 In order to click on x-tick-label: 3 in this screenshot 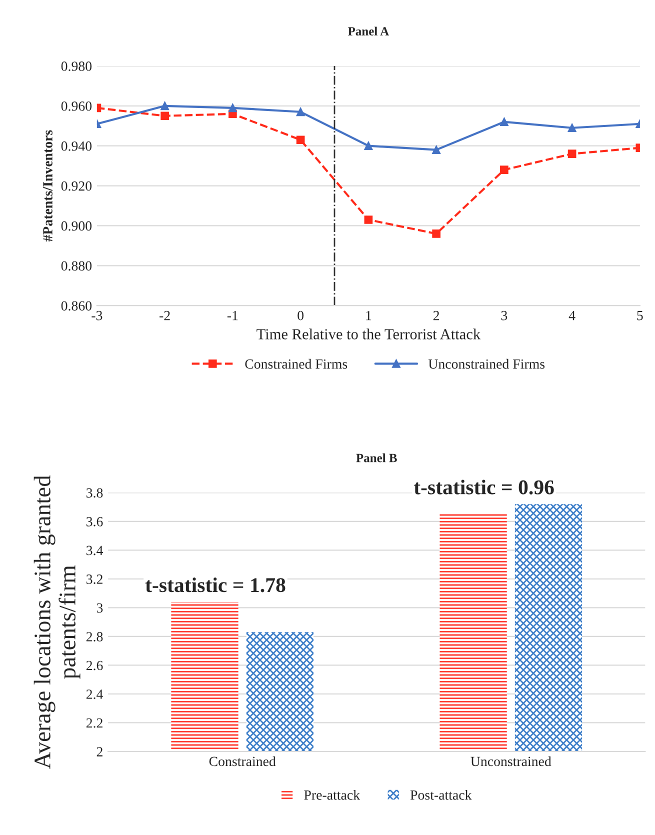, I will do `click(504, 315)`.